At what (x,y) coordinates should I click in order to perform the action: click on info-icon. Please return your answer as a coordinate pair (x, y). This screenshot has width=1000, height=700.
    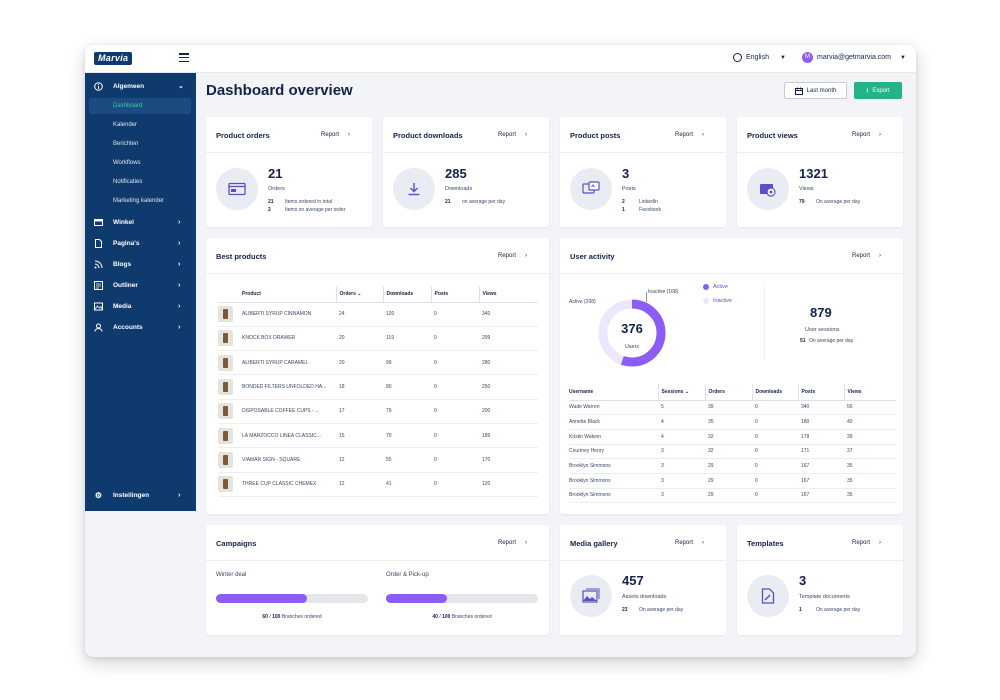
    Looking at the image, I should click on (98, 86).